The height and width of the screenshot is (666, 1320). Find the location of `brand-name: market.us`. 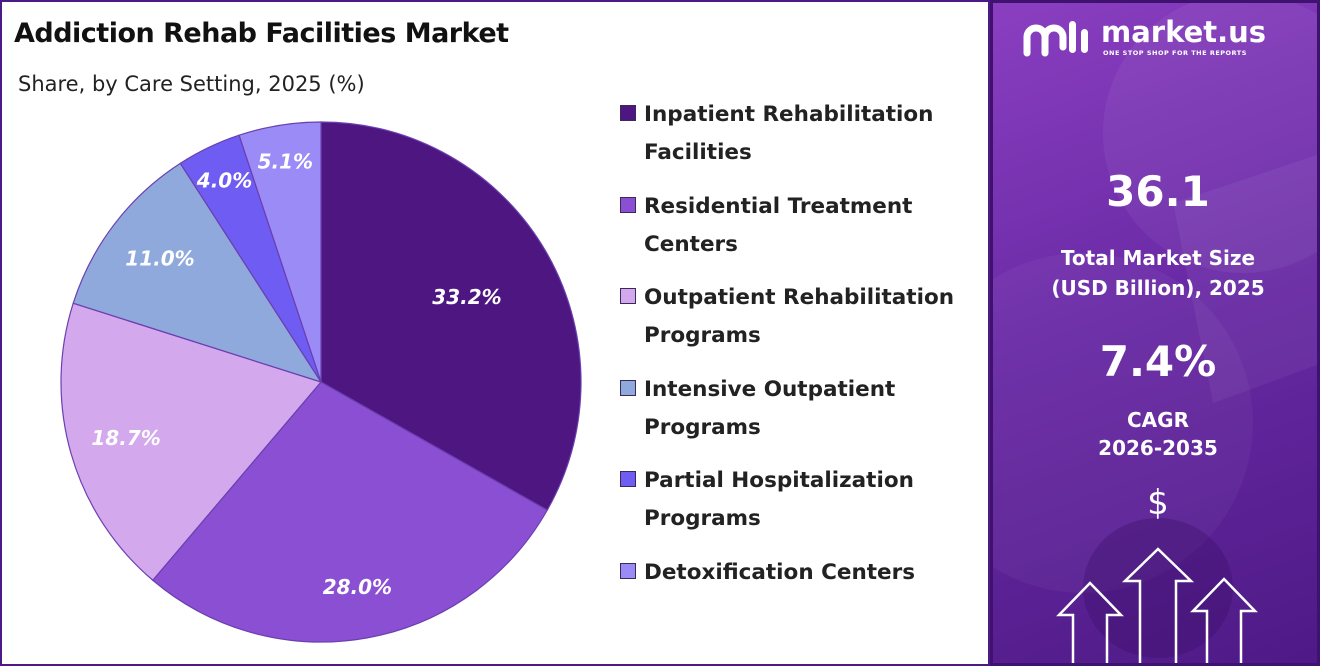

brand-name: market.us is located at coordinates (1184, 32).